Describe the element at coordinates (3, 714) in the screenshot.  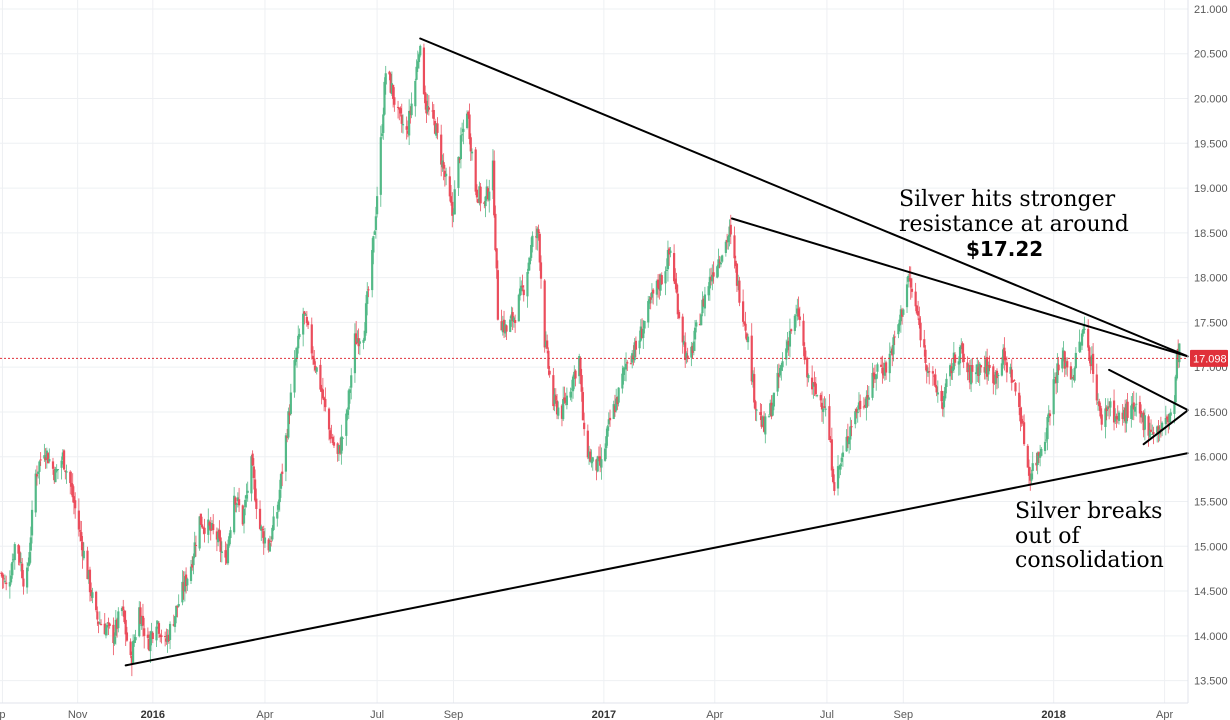
I see `x-tick-label: p` at that location.